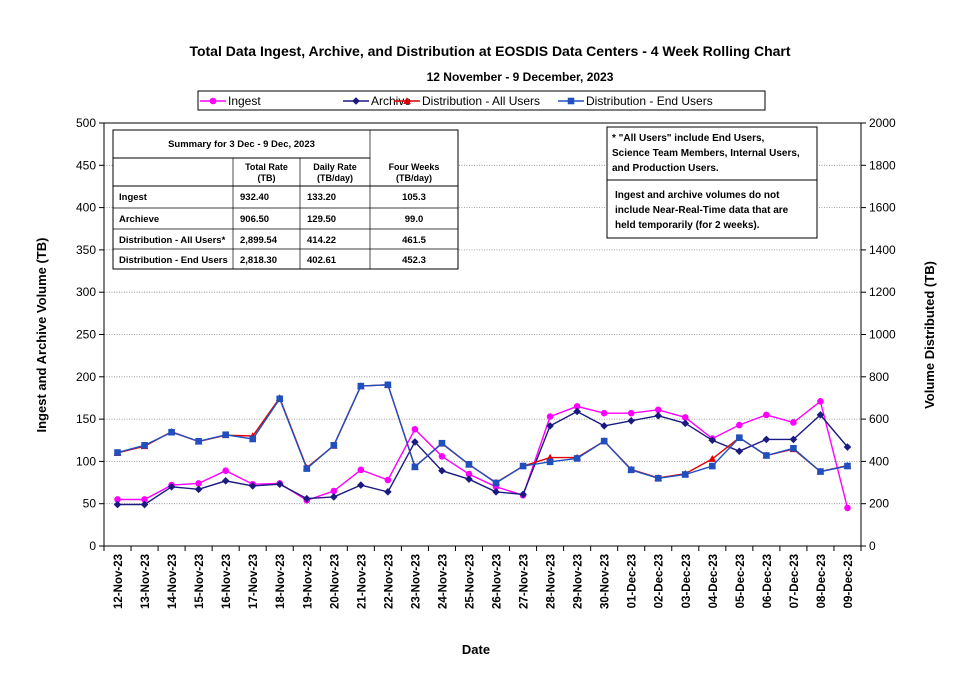  I want to click on legend-box, so click(481, 100).